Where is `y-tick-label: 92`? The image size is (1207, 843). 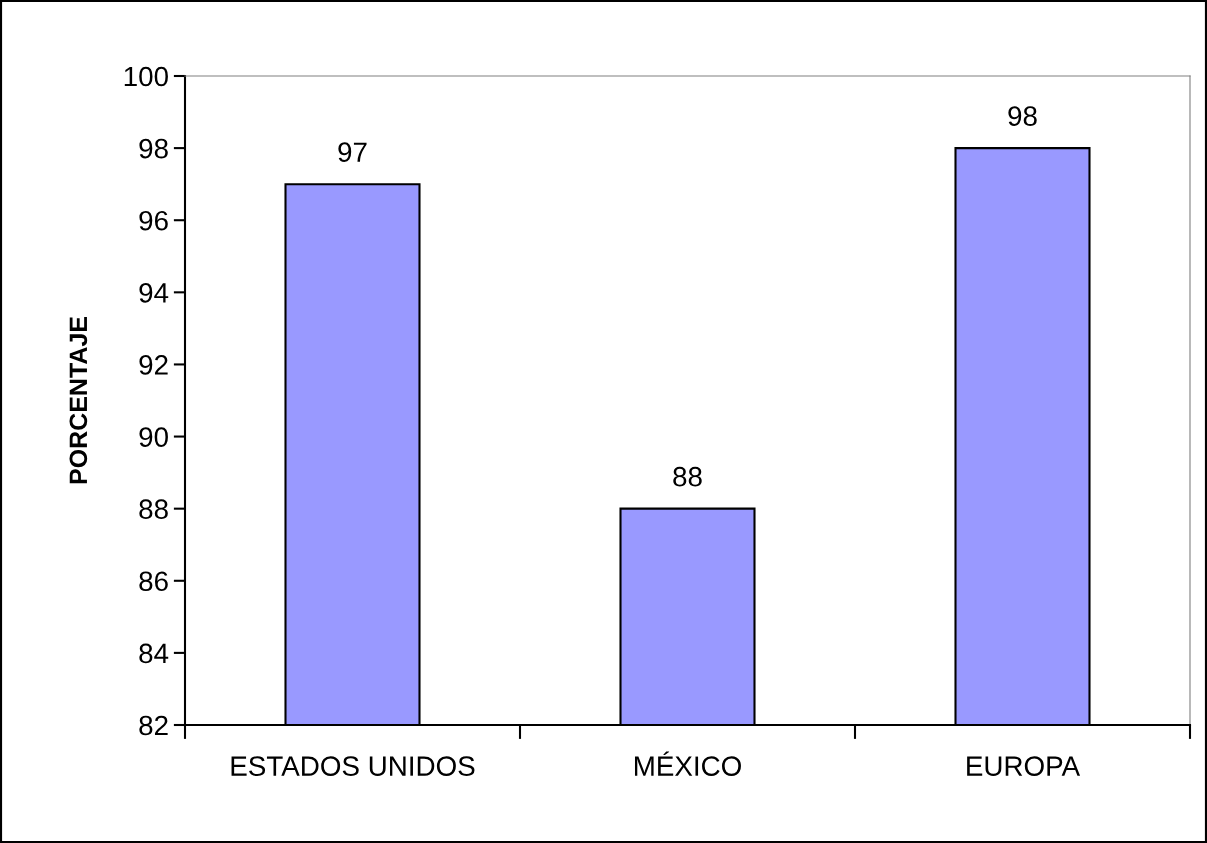 y-tick-label: 92 is located at coordinates (153, 365).